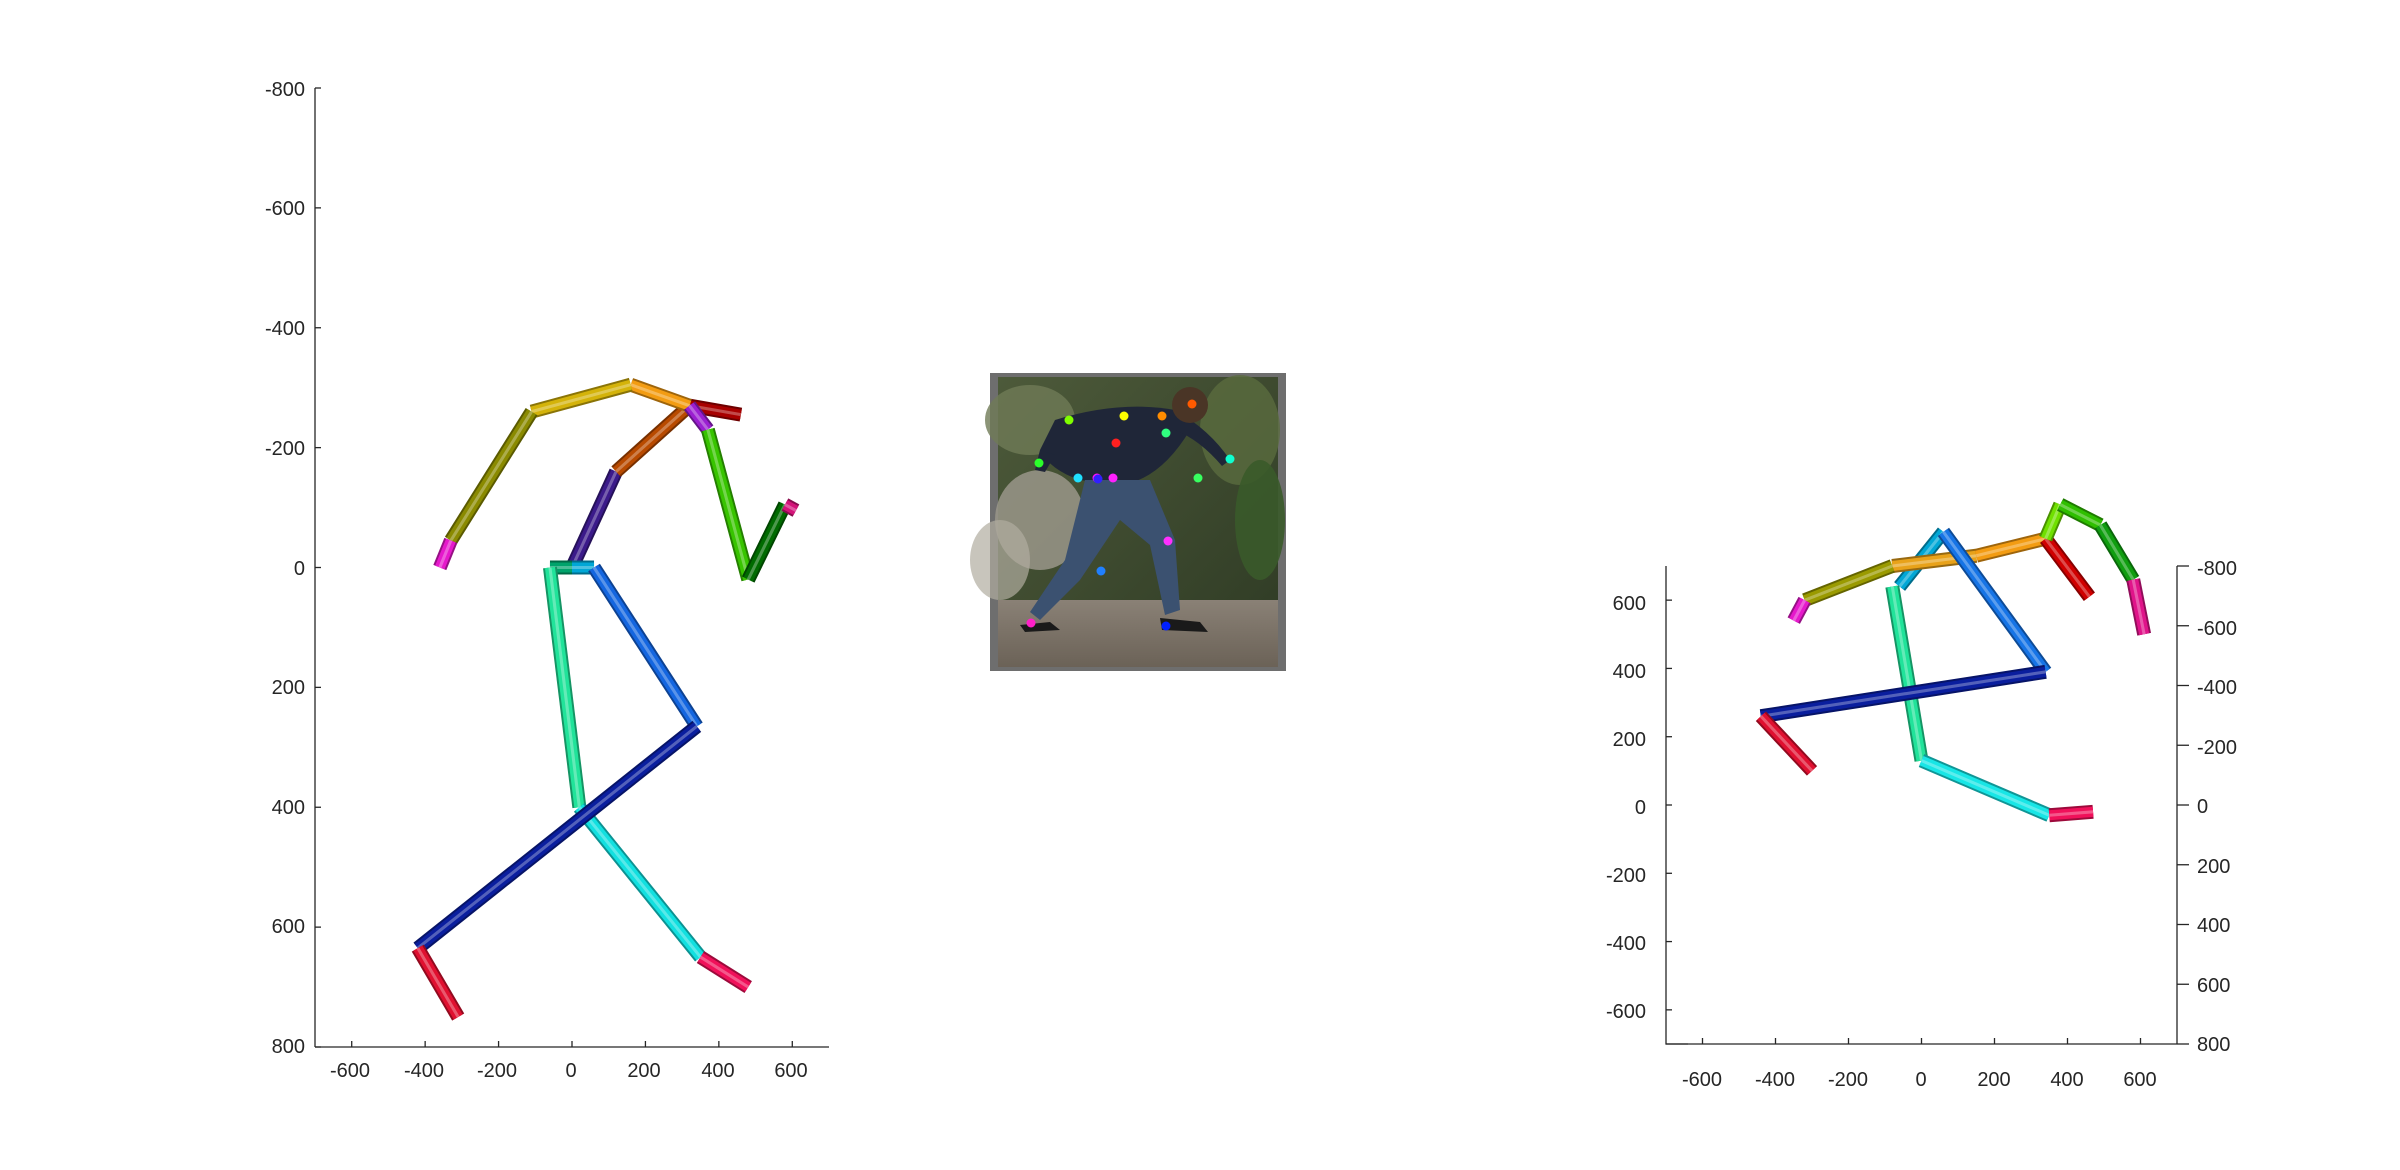  I want to click on bone-spine, so click(594, 519).